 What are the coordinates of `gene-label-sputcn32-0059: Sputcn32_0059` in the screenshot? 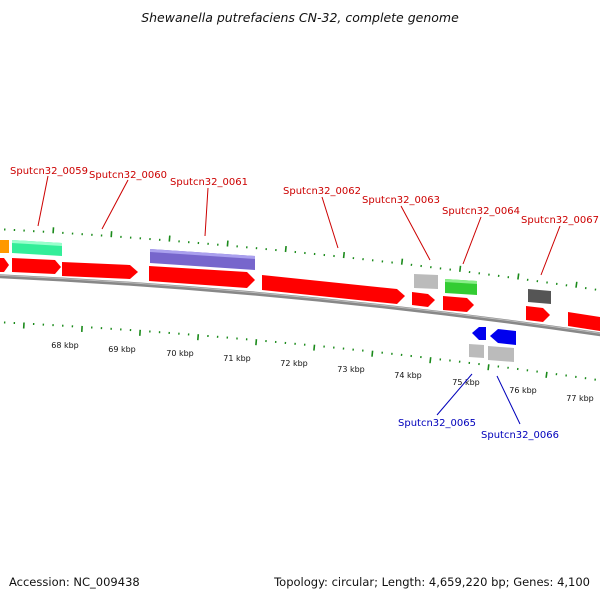 It's located at (49, 171).